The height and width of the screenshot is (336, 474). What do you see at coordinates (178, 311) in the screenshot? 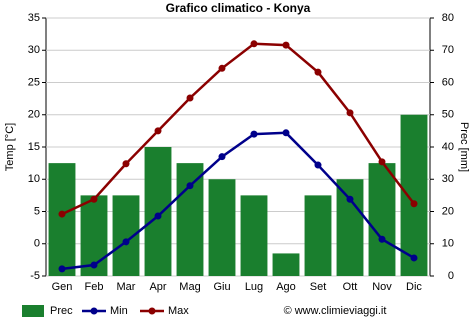
I see `legend-label: Max` at bounding box center [178, 311].